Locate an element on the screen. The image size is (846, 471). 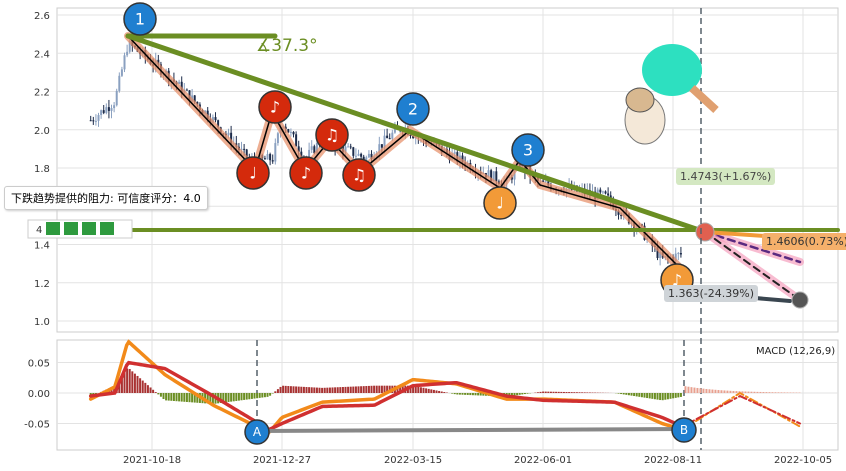
resistance-tooltip: 下跌趋势提供的阻力: 可信度评分：4.0 is located at coordinates (106, 198).